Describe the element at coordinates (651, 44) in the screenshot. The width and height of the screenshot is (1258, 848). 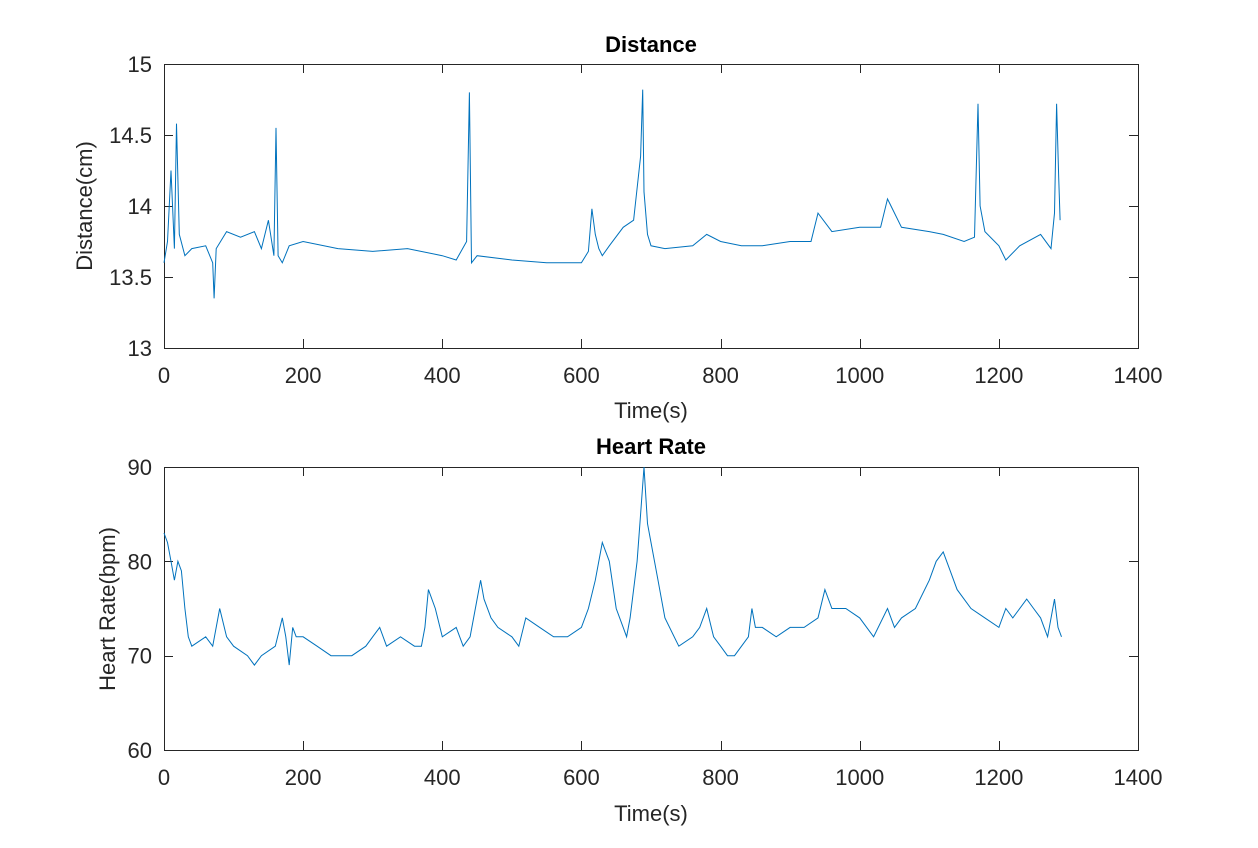
I see `distance-chart-title: Distance` at that location.